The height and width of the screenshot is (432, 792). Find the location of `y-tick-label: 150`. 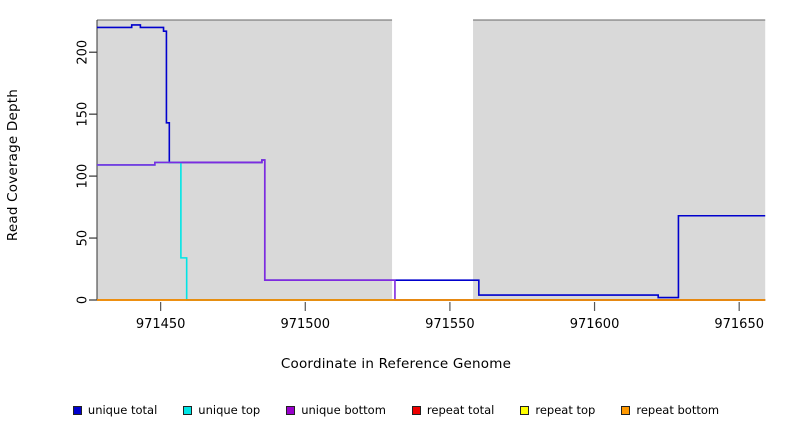

y-tick-label: 150 is located at coordinates (83, 114).